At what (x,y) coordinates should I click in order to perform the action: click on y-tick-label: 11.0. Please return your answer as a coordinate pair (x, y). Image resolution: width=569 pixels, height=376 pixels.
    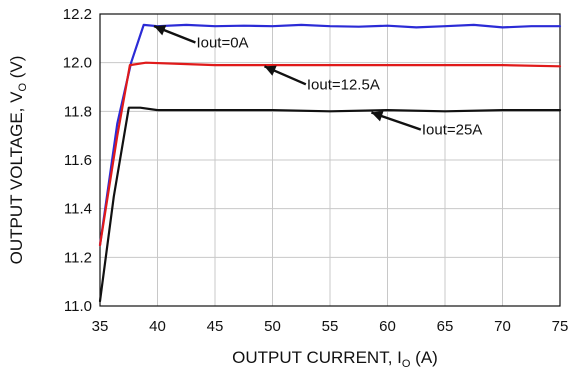
    Looking at the image, I should click on (78, 306).